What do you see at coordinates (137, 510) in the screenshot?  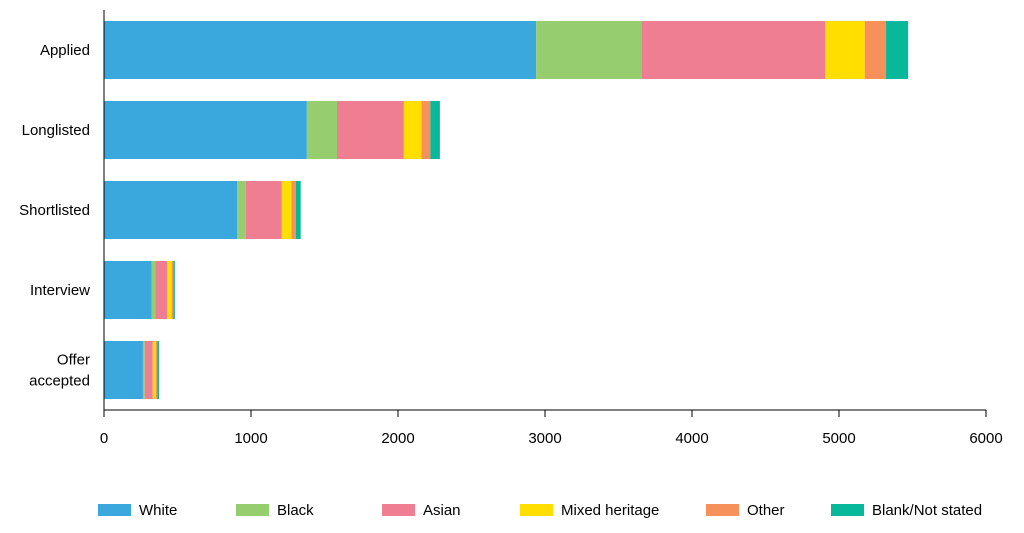 I see `legend-item-white: White` at bounding box center [137, 510].